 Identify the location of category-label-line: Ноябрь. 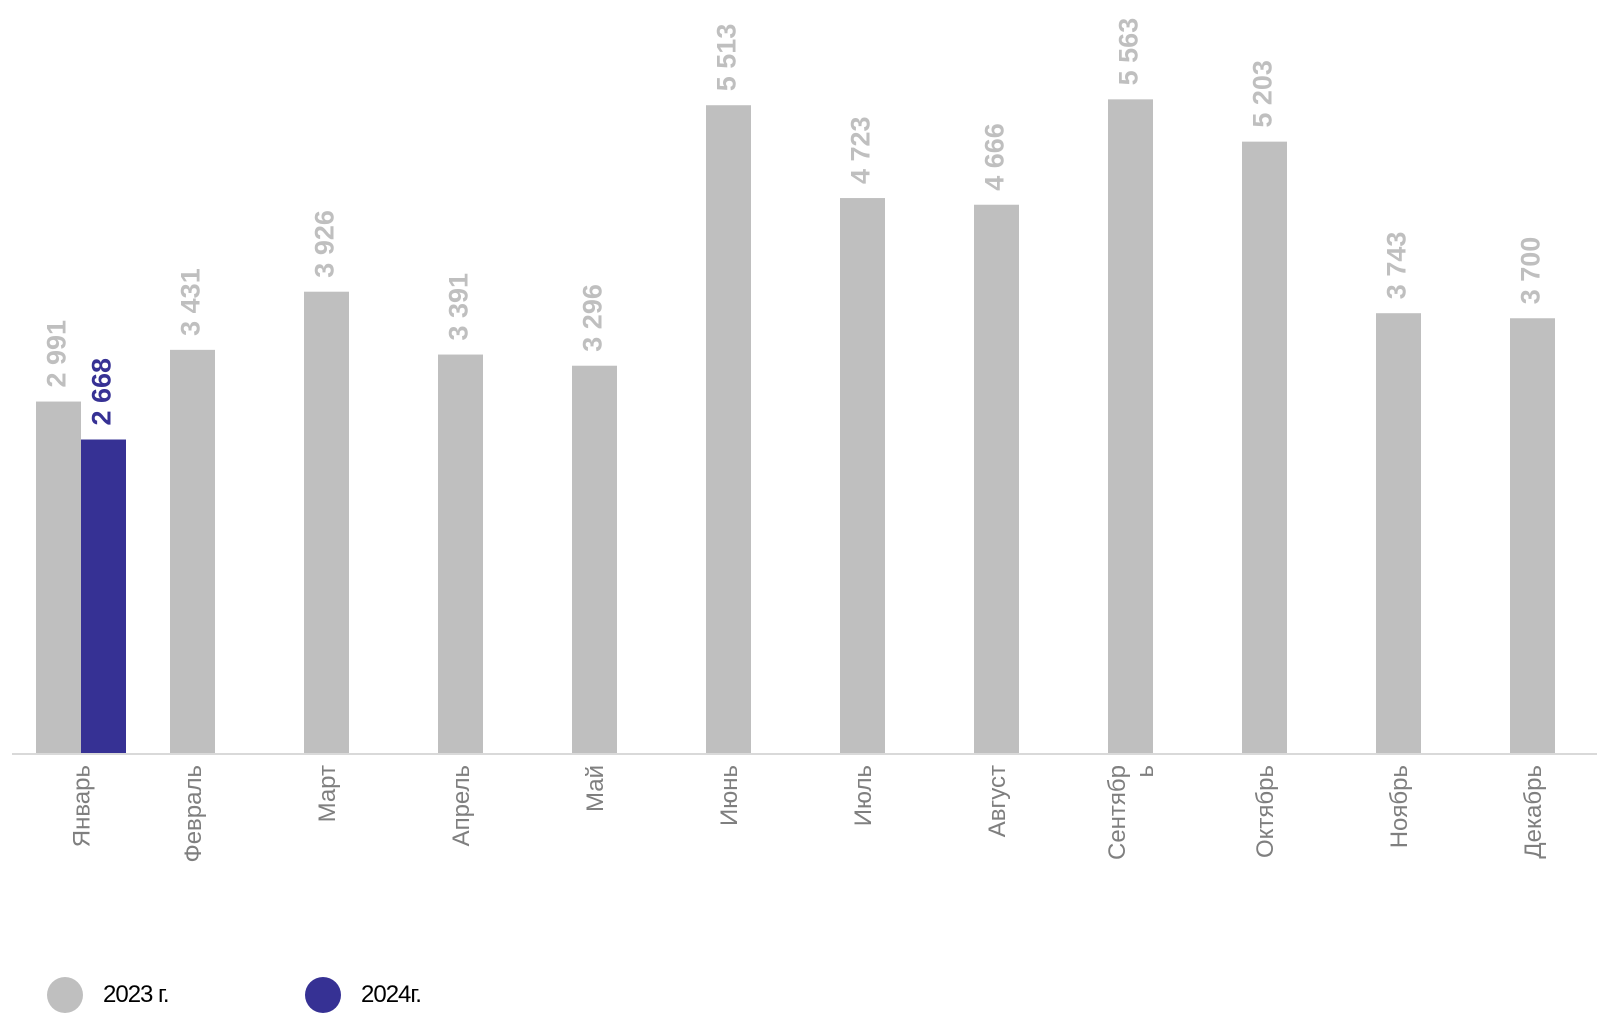
(1399, 806).